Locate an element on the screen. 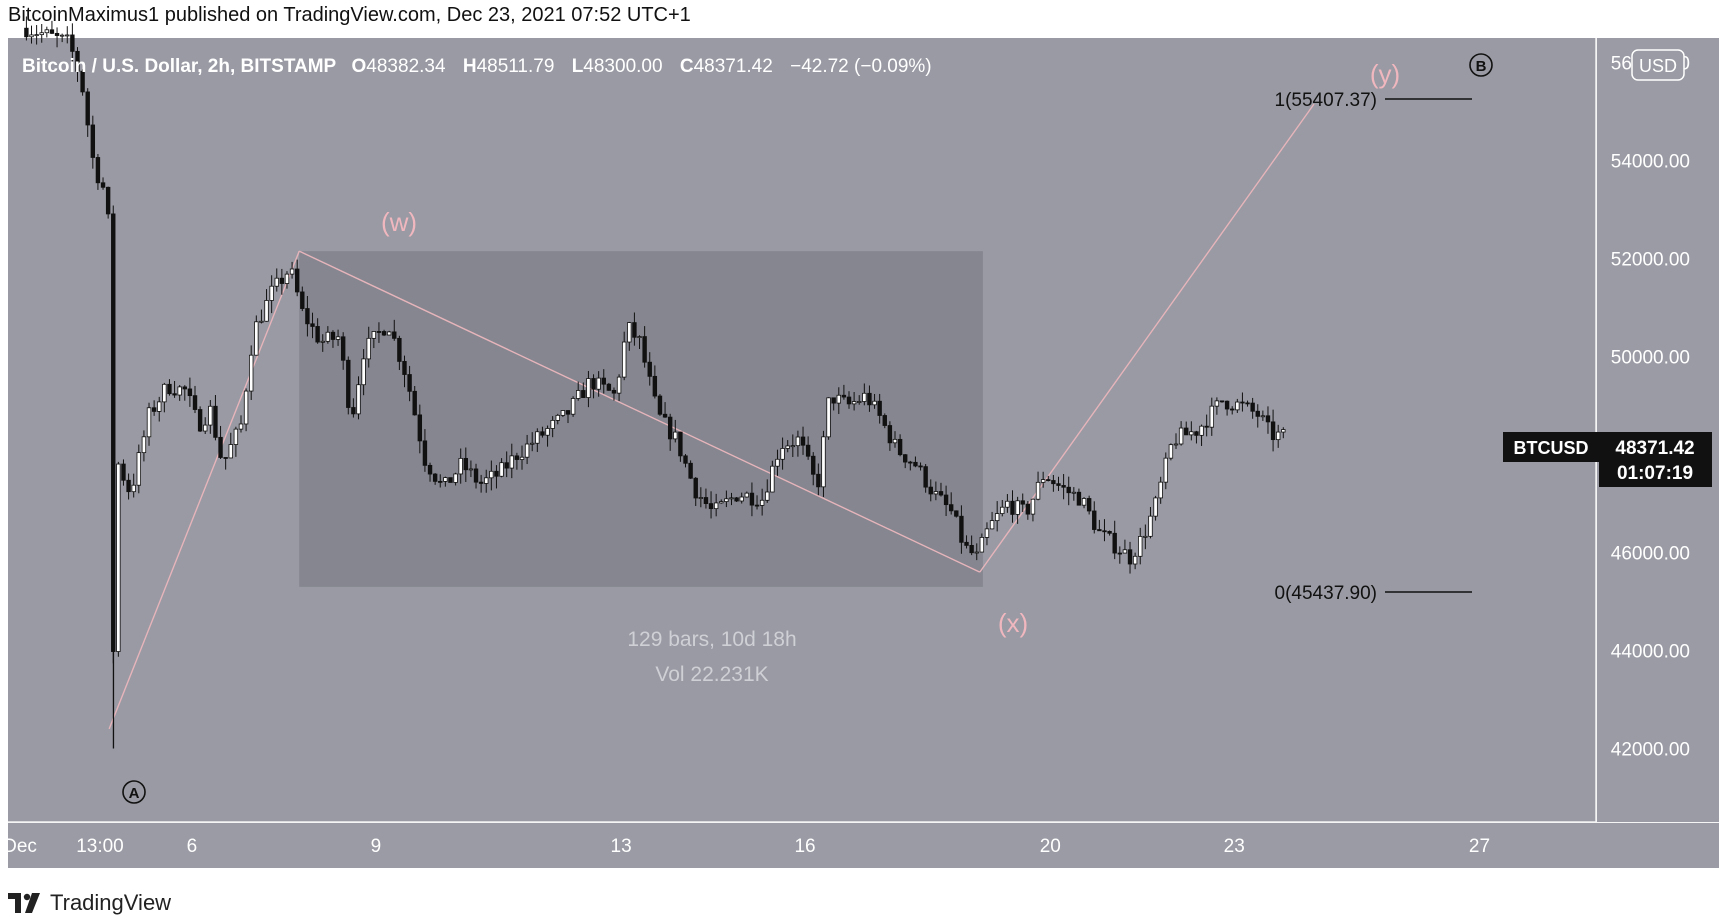  time-tick-label: 6 is located at coordinates (192, 846).